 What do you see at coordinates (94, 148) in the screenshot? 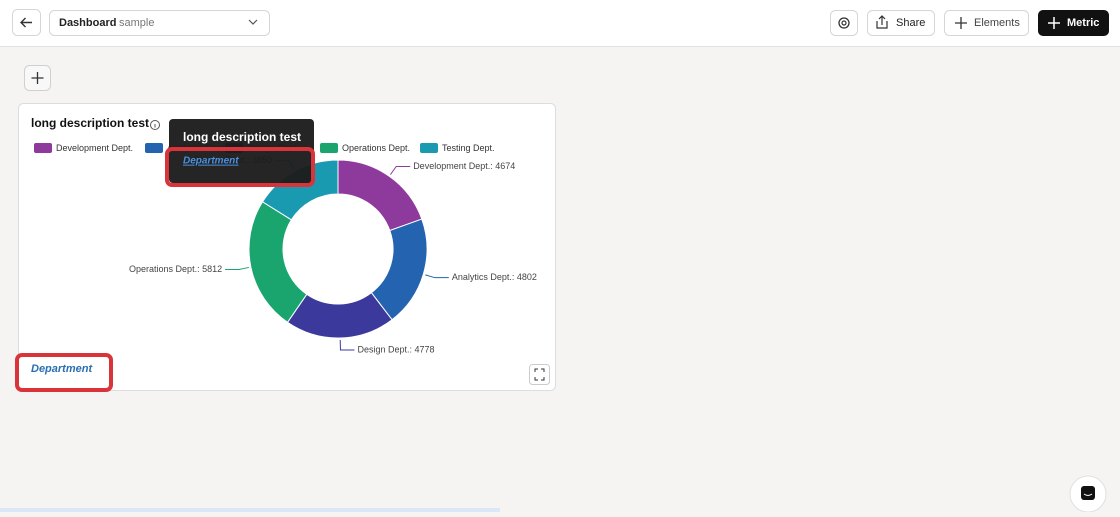
I see `legend-label: Development Dept.` at bounding box center [94, 148].